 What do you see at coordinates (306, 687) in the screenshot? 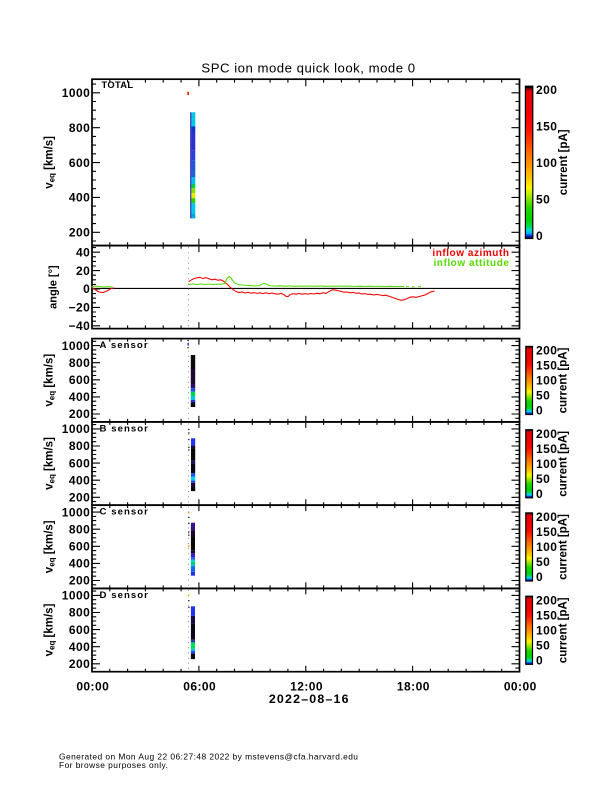
I see `svg-text: 12:00` at bounding box center [306, 687].